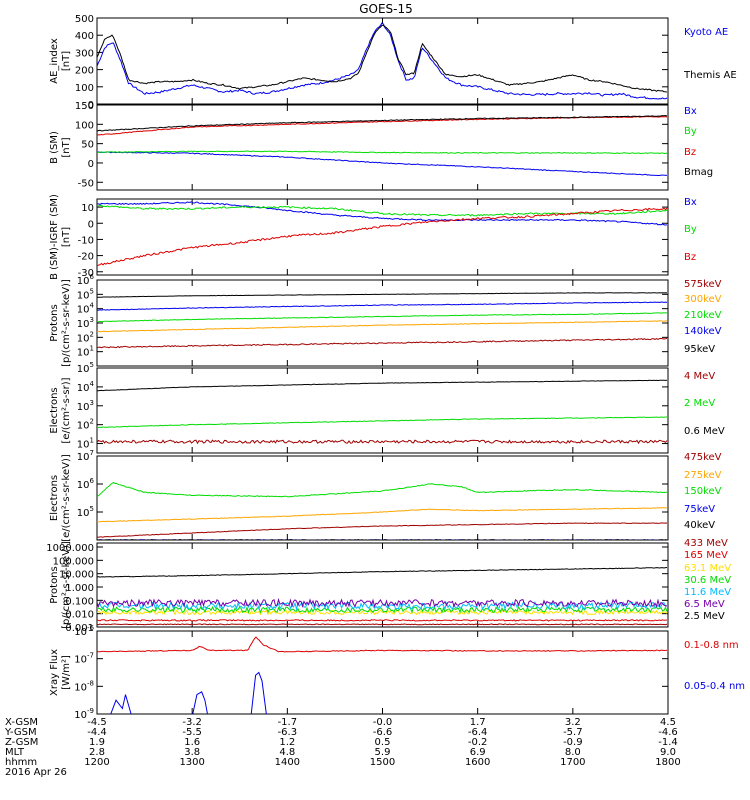 The width and height of the screenshot is (750, 800). I want to click on legend-entry: 0.6 MeV, so click(704, 431).